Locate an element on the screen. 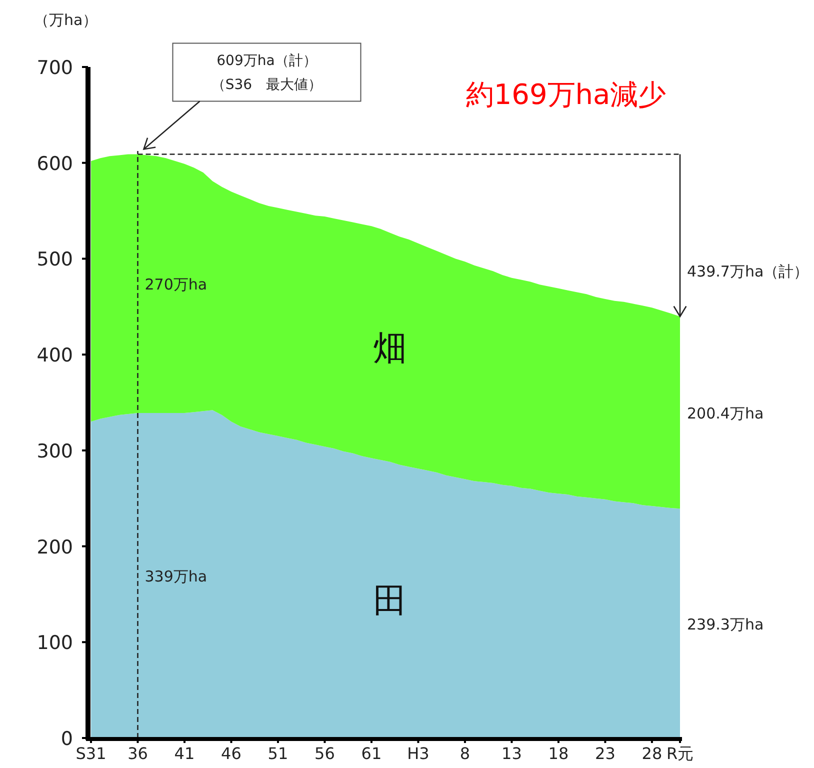 The height and width of the screenshot is (768, 814). series-label: 畑 is located at coordinates (390, 348).